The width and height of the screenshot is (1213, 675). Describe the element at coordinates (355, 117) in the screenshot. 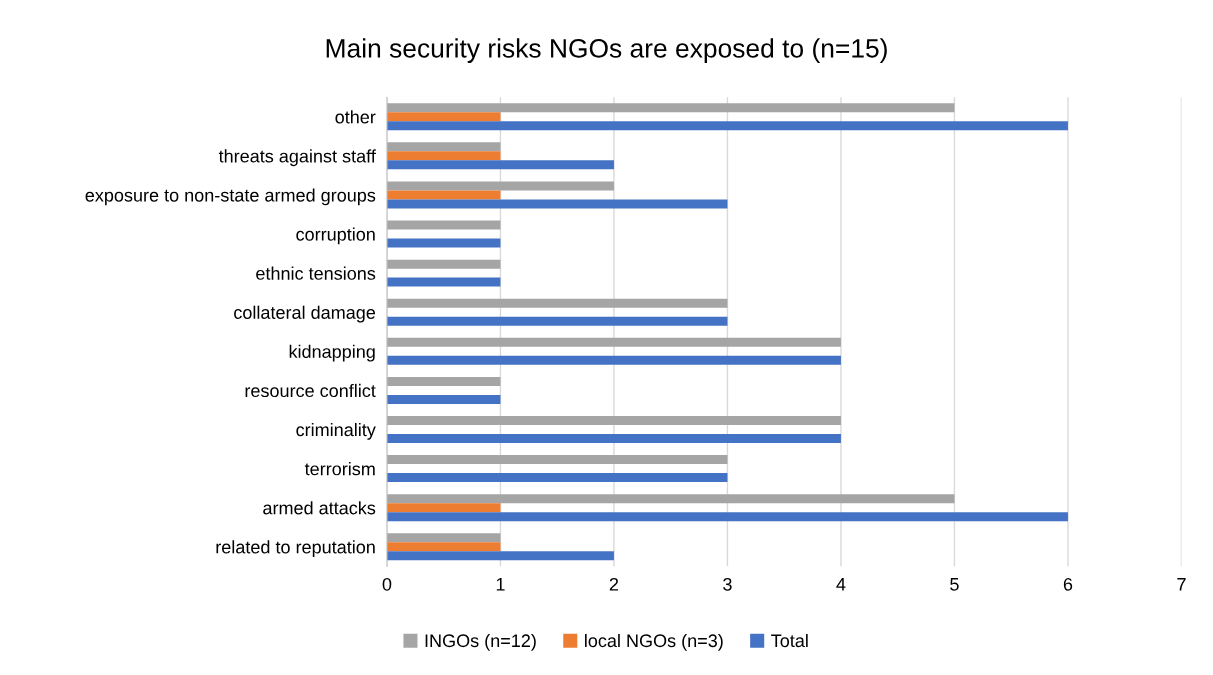

I see `y-tick-label: other` at that location.